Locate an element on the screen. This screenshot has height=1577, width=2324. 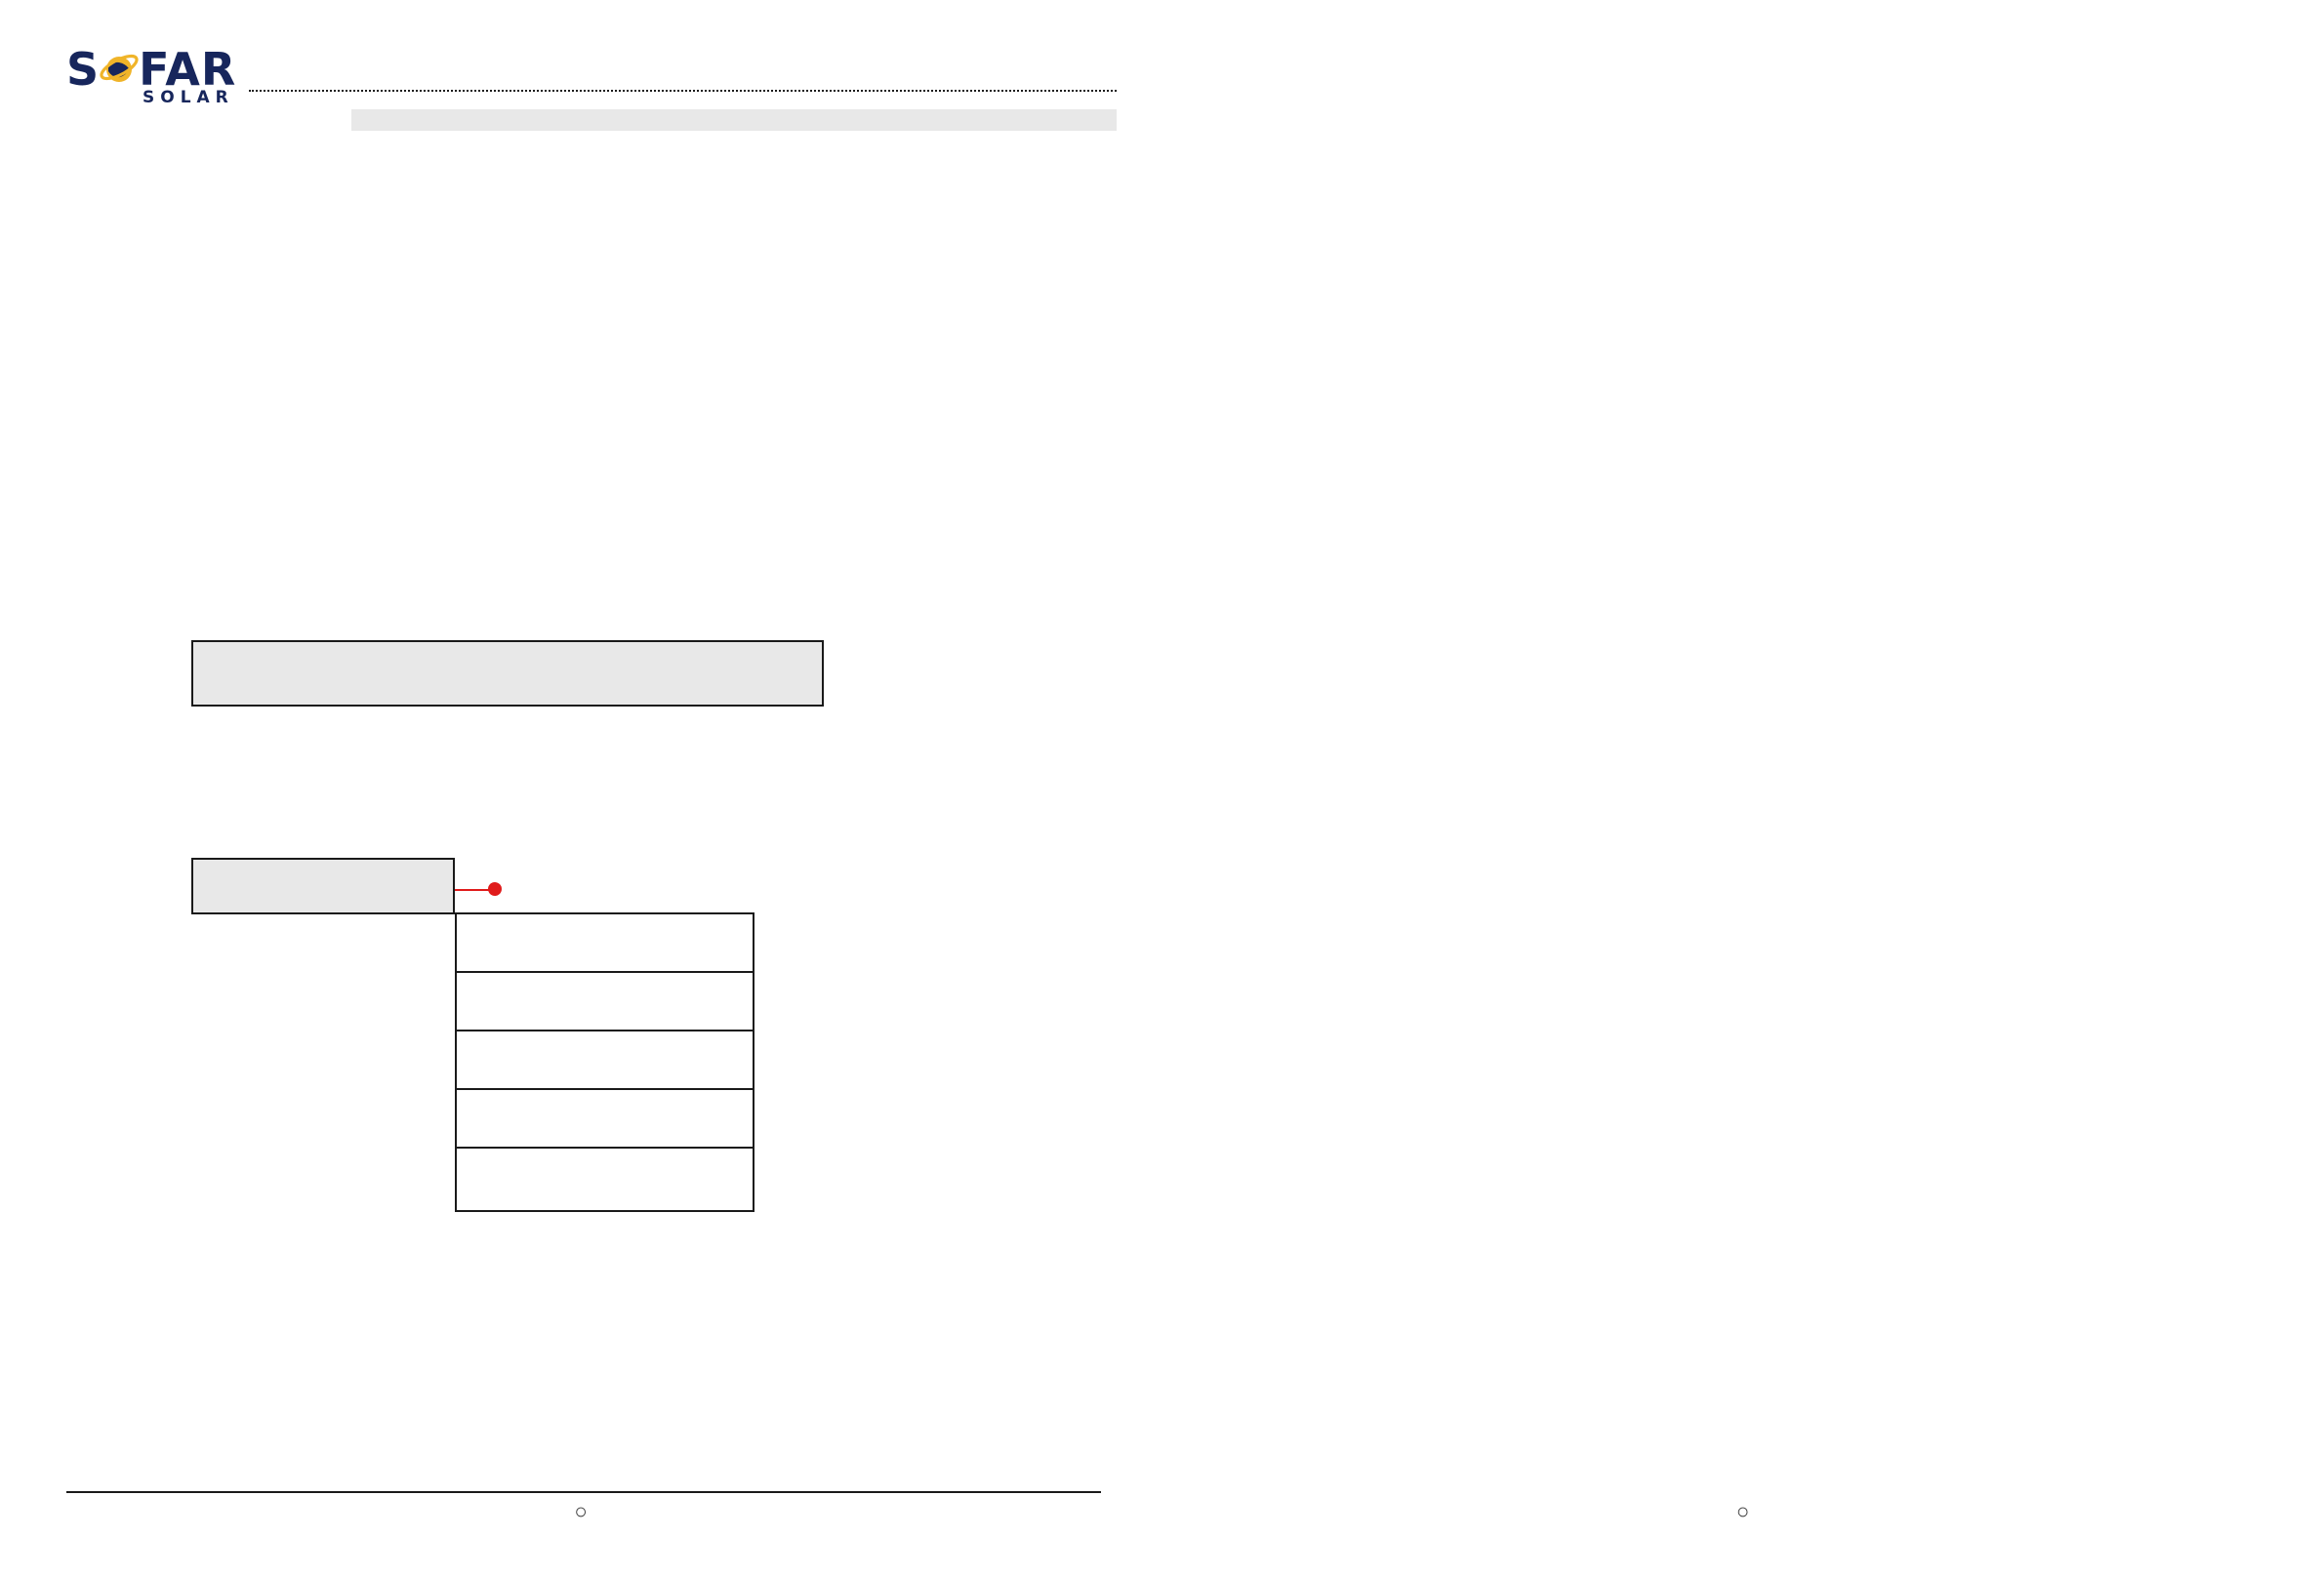
header-gray-bar is located at coordinates (734, 120).